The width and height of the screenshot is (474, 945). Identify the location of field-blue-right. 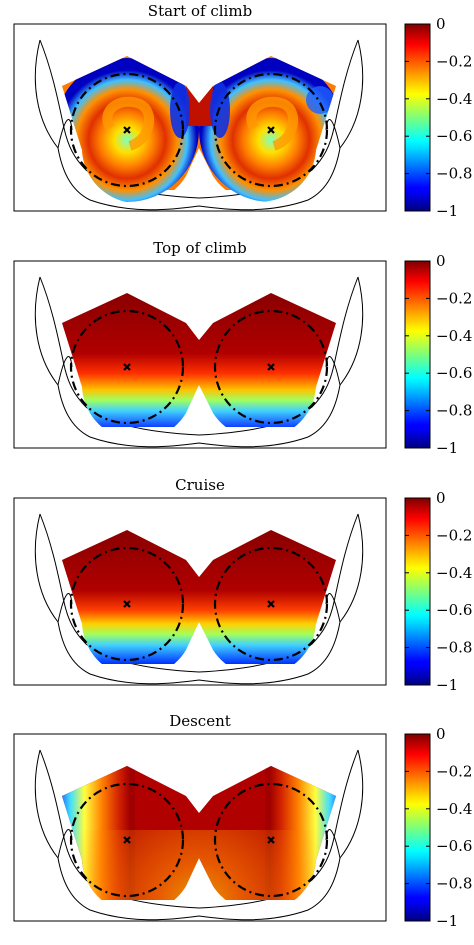
(220, 110).